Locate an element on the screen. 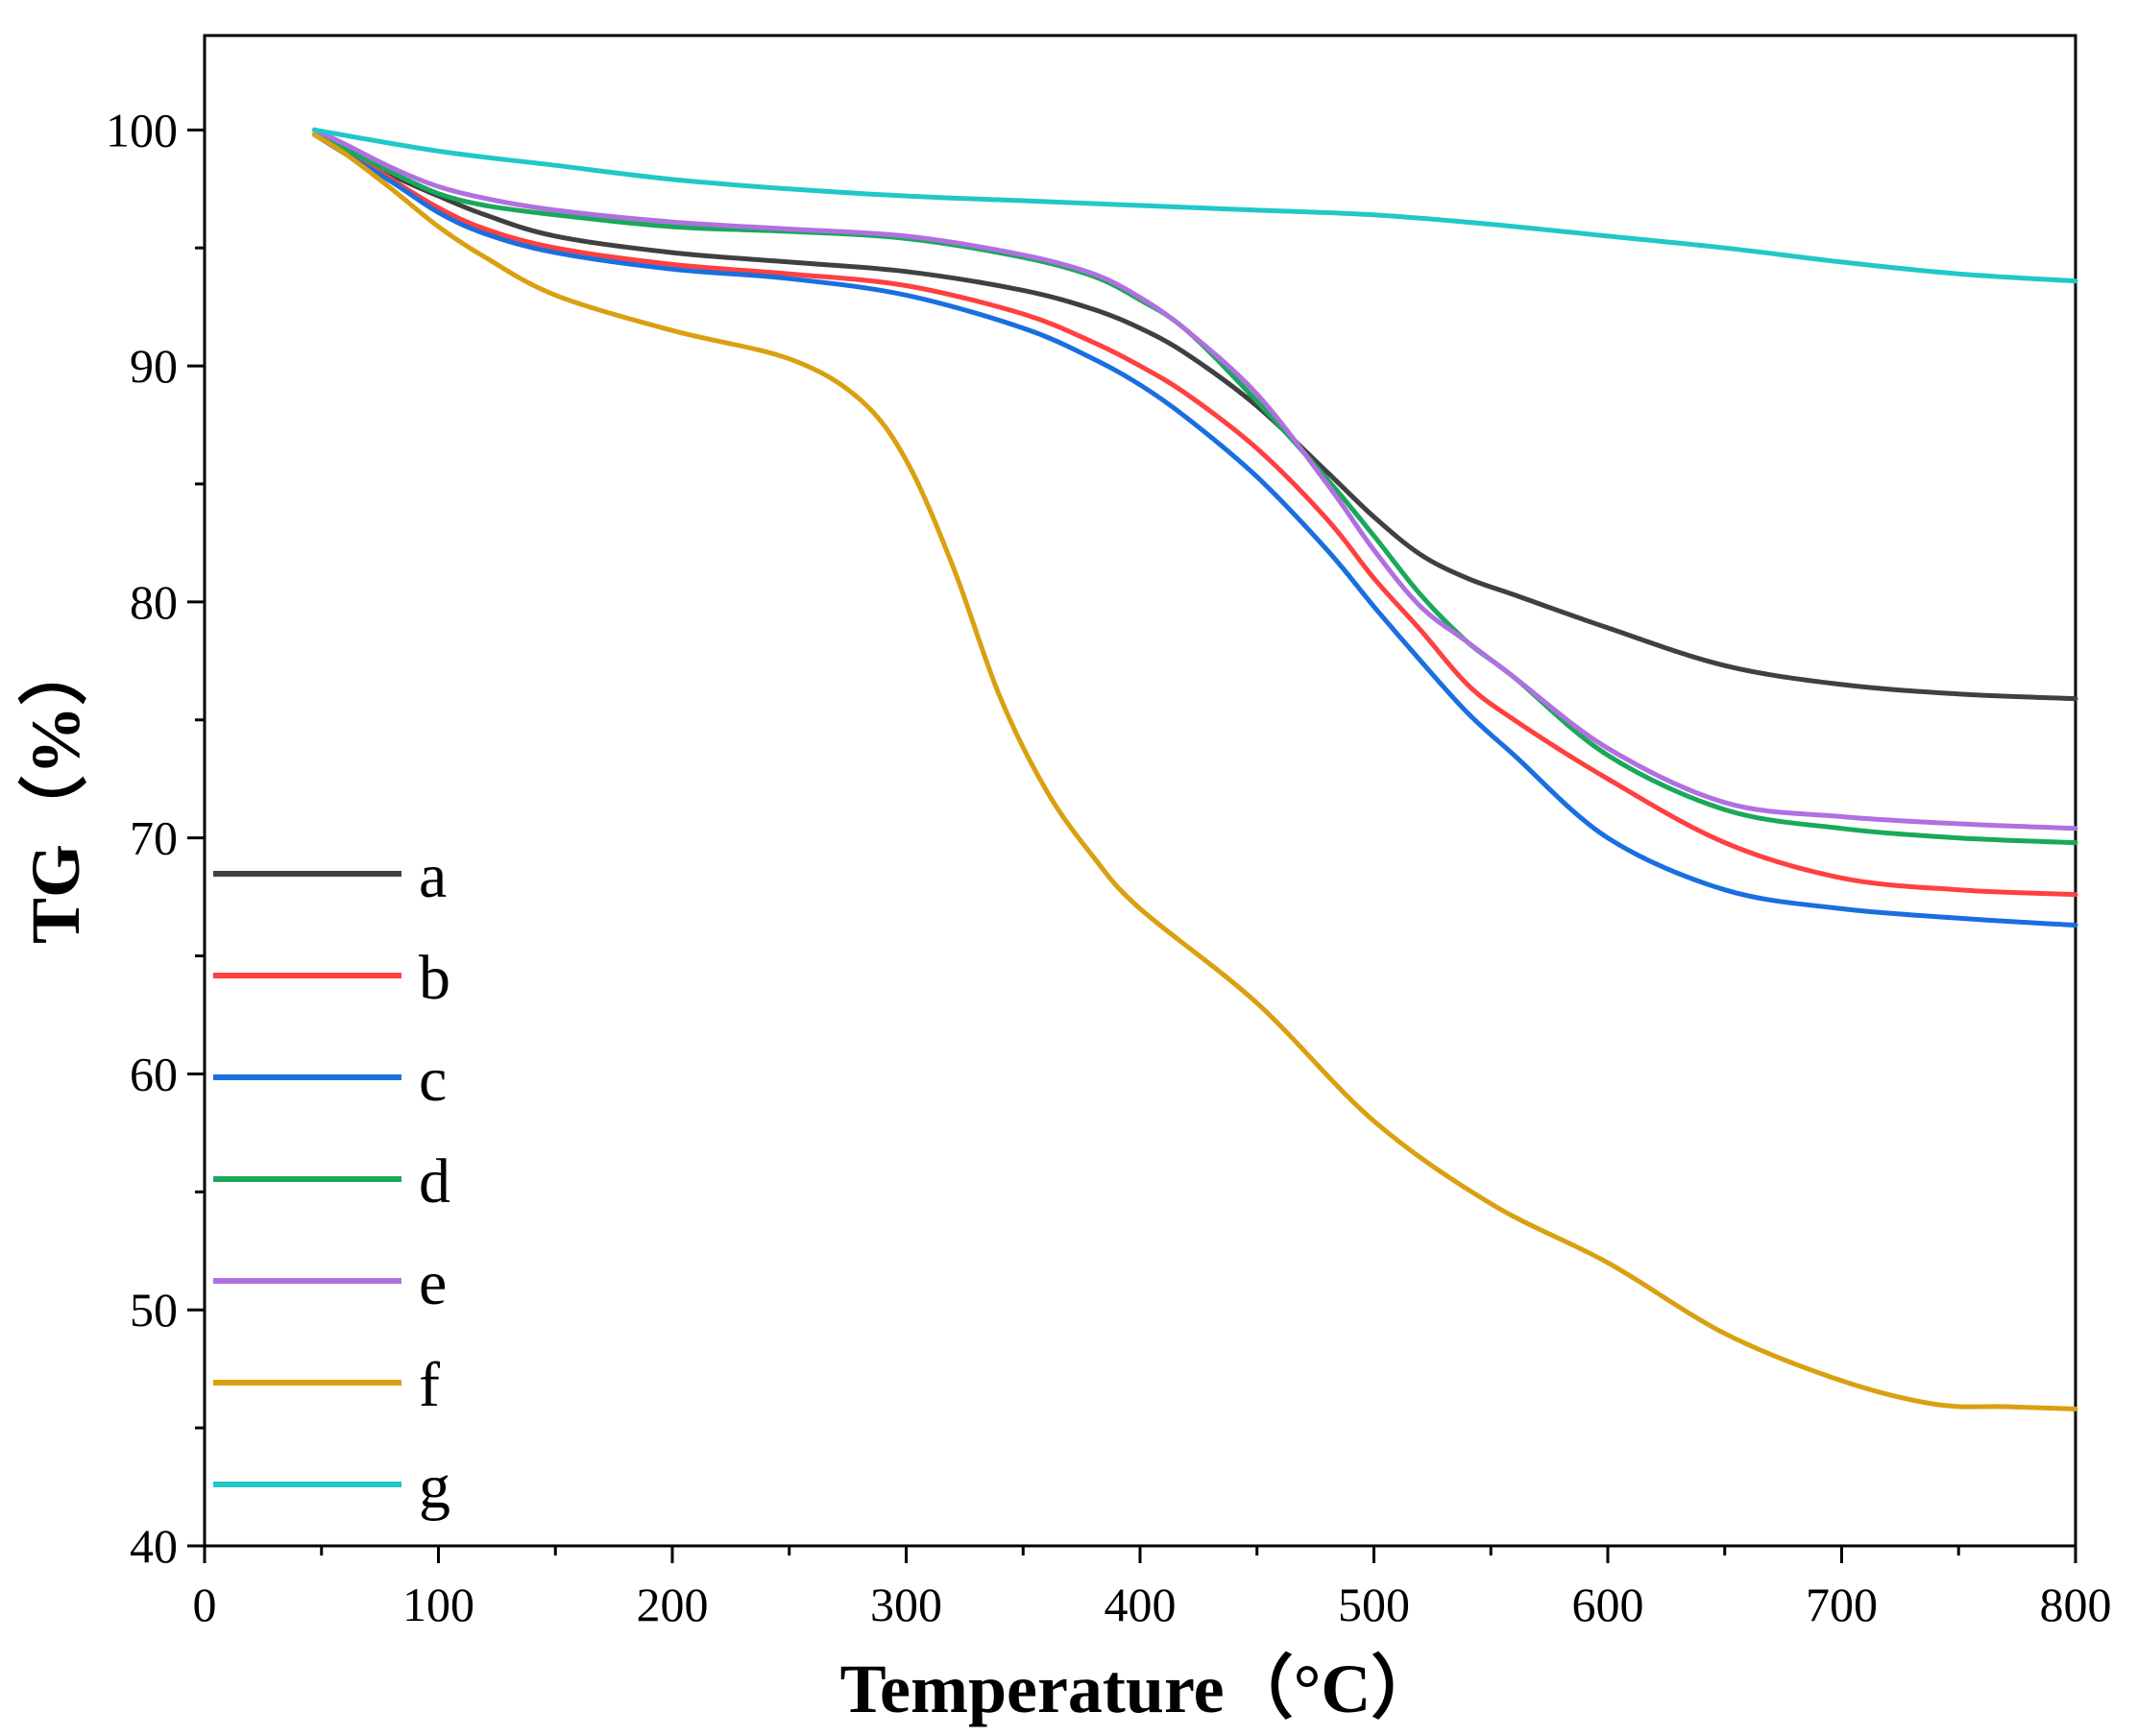 The image size is (2137, 1736). x-tick-label: 700 is located at coordinates (1842, 1604).